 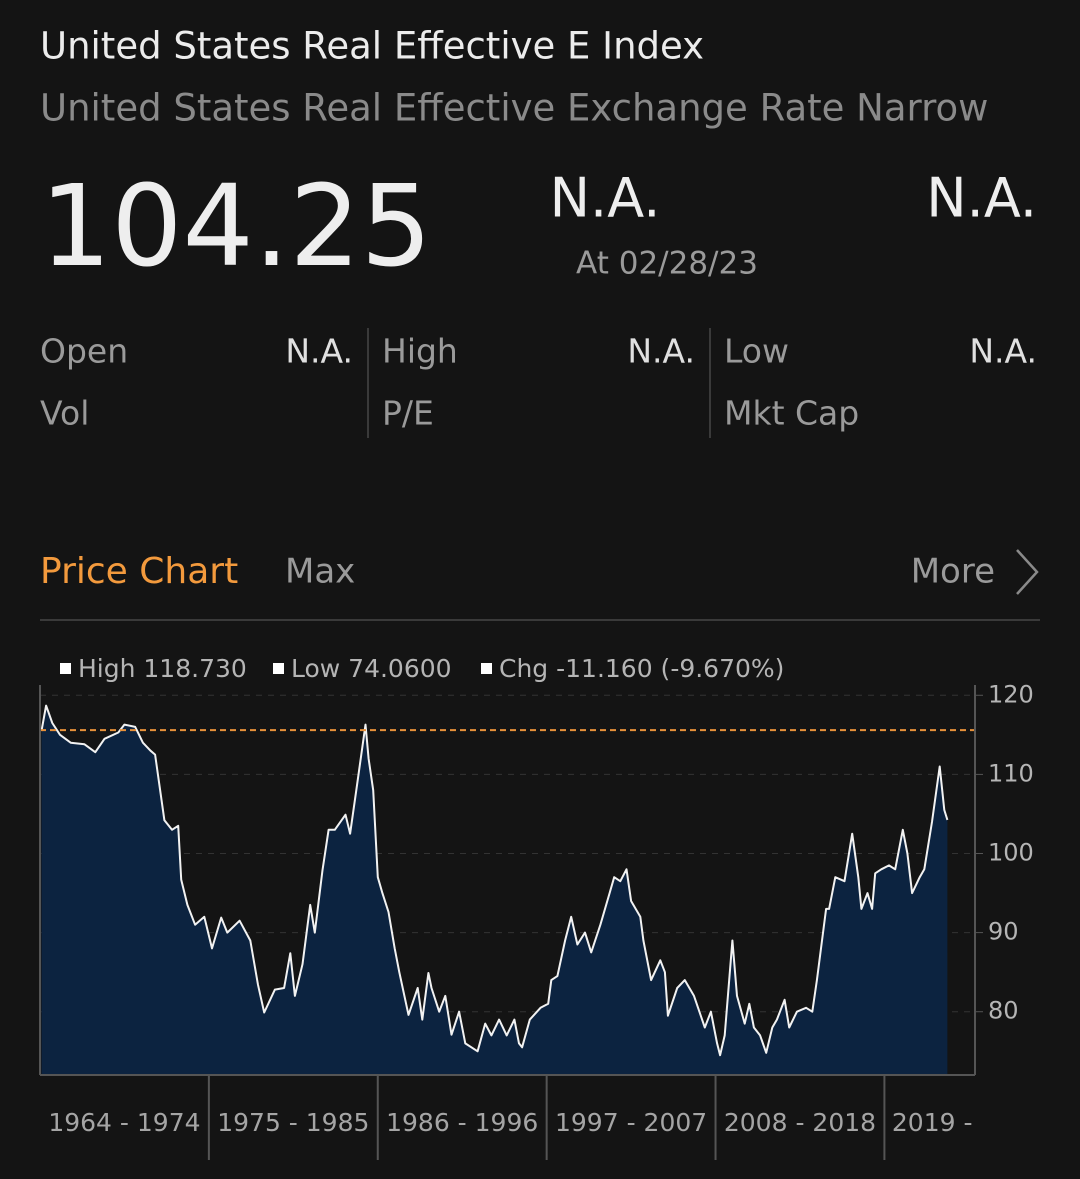 What do you see at coordinates (932, 1122) in the screenshot?
I see `x-tick-label: 2019 -` at bounding box center [932, 1122].